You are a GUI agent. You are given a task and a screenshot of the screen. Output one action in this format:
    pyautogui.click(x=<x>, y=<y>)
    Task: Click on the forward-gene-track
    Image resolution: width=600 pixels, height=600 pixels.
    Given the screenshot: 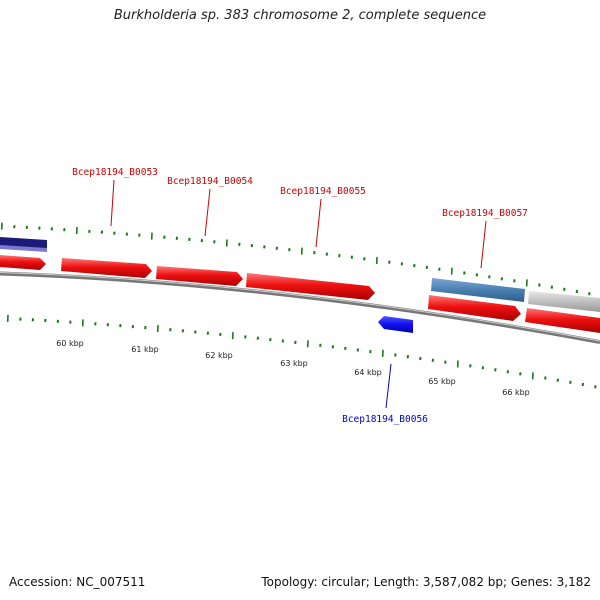 What is the action you would take?
    pyautogui.click(x=300, y=294)
    